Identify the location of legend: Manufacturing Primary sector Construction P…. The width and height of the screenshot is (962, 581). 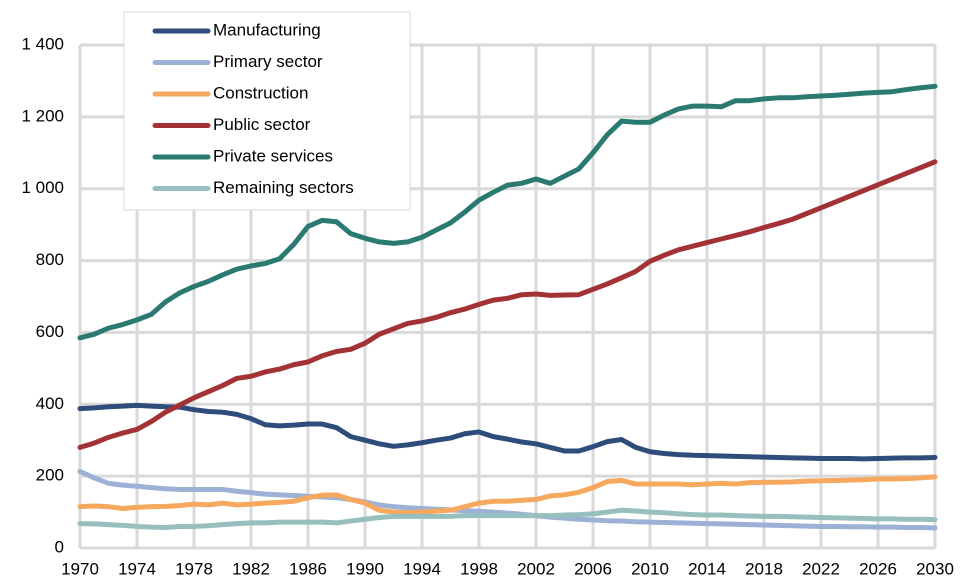
(267, 111).